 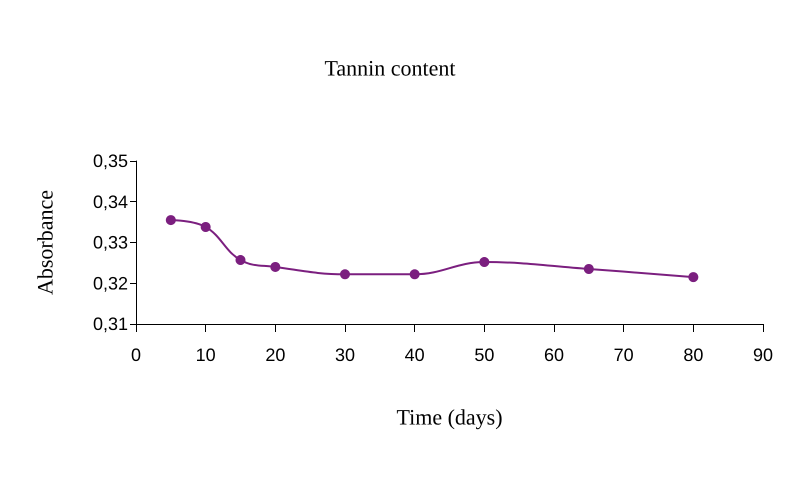 I want to click on x-tick-label: 40, so click(x=414, y=355).